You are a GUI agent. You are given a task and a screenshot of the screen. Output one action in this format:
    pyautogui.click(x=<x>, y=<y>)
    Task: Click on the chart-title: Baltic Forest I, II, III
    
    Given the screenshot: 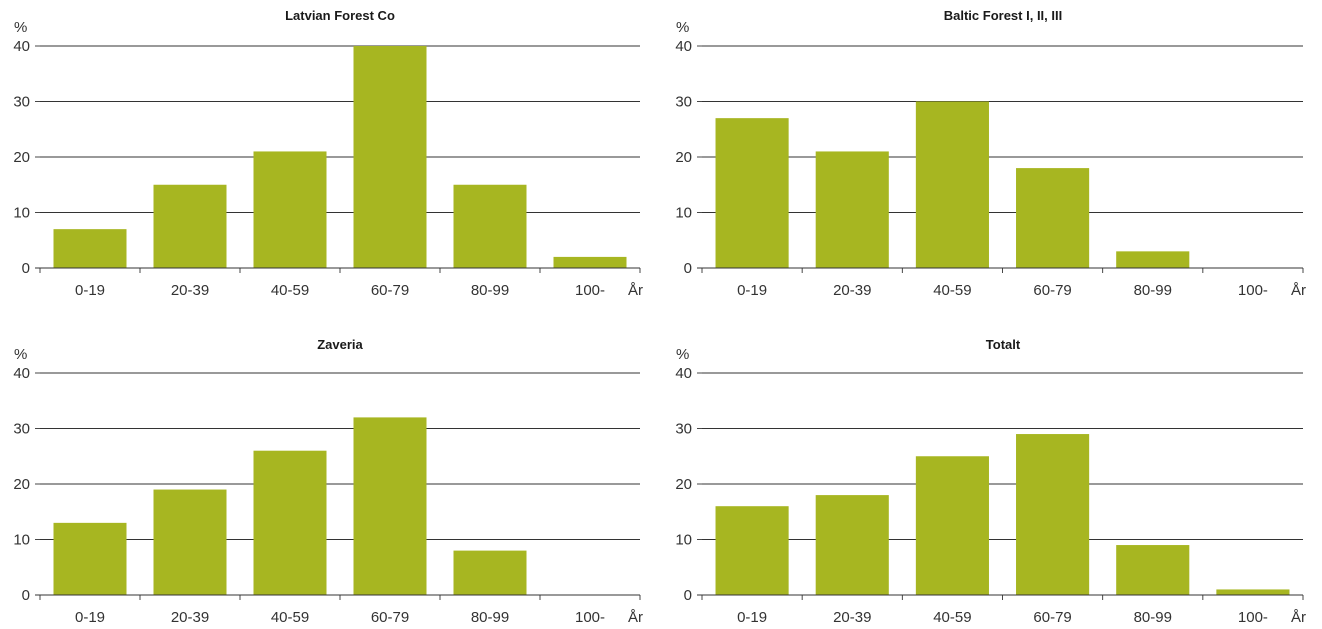 What is the action you would take?
    pyautogui.click(x=1003, y=15)
    